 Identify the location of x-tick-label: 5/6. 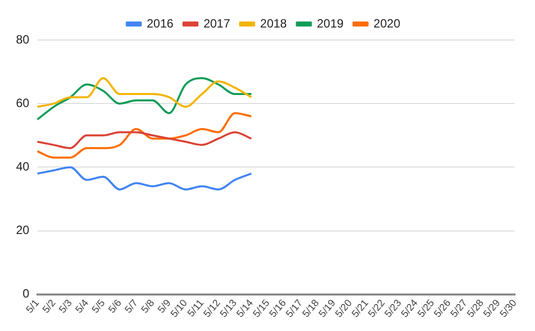
(115, 307).